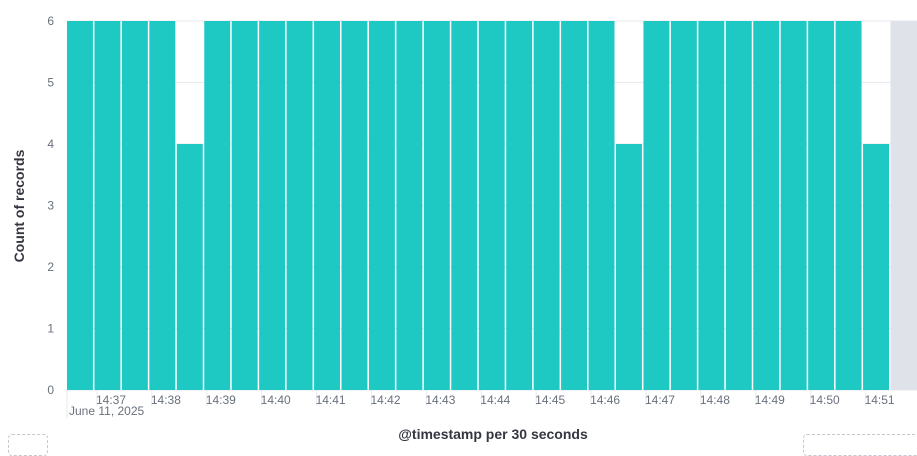 The width and height of the screenshot is (917, 456). I want to click on x-tick-label: 14:38, so click(166, 400).